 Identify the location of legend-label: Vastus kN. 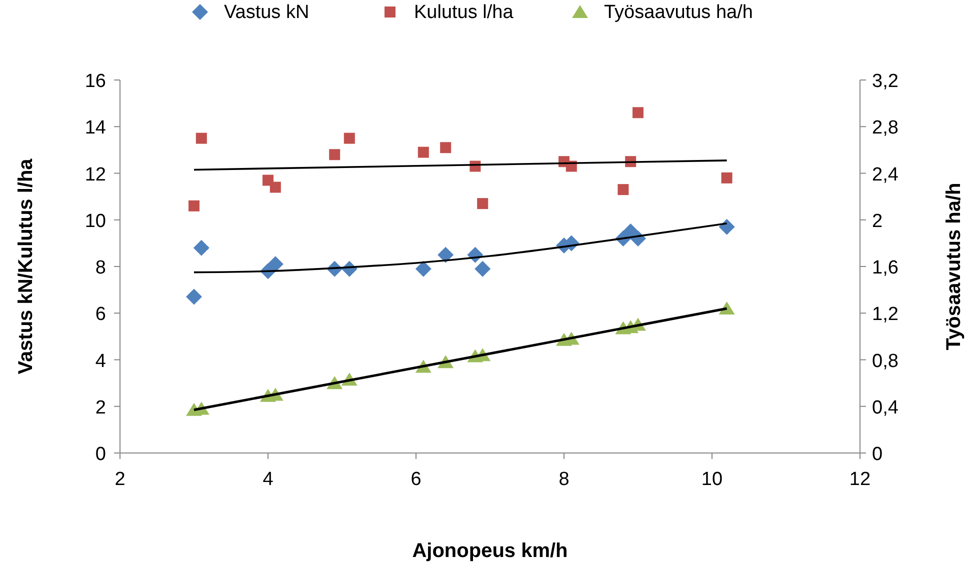
(267, 12).